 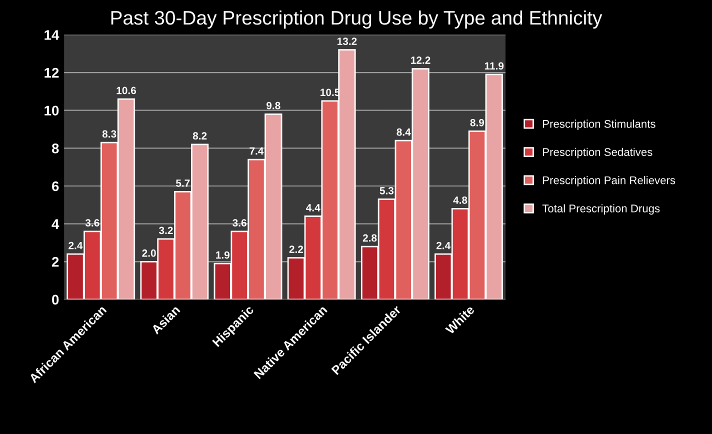 I want to click on data-label: 8.4, so click(x=403, y=132).